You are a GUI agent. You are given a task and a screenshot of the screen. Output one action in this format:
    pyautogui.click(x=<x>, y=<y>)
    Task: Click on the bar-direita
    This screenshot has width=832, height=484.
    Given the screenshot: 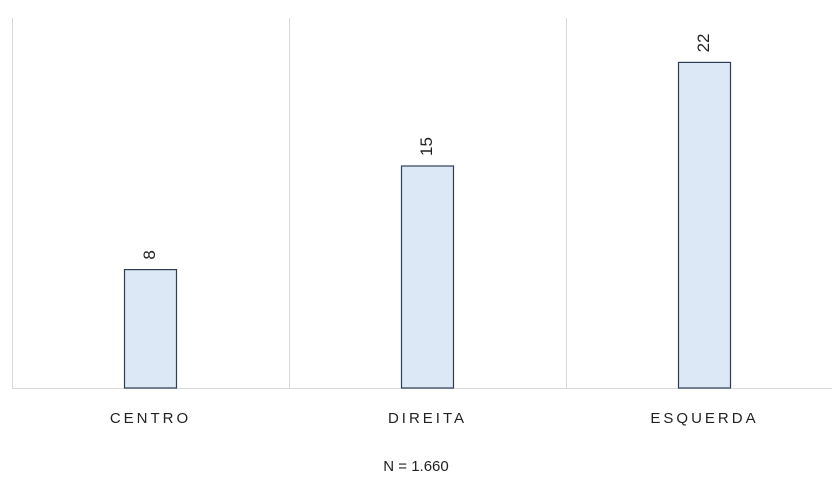 What is the action you would take?
    pyautogui.click(x=427, y=277)
    